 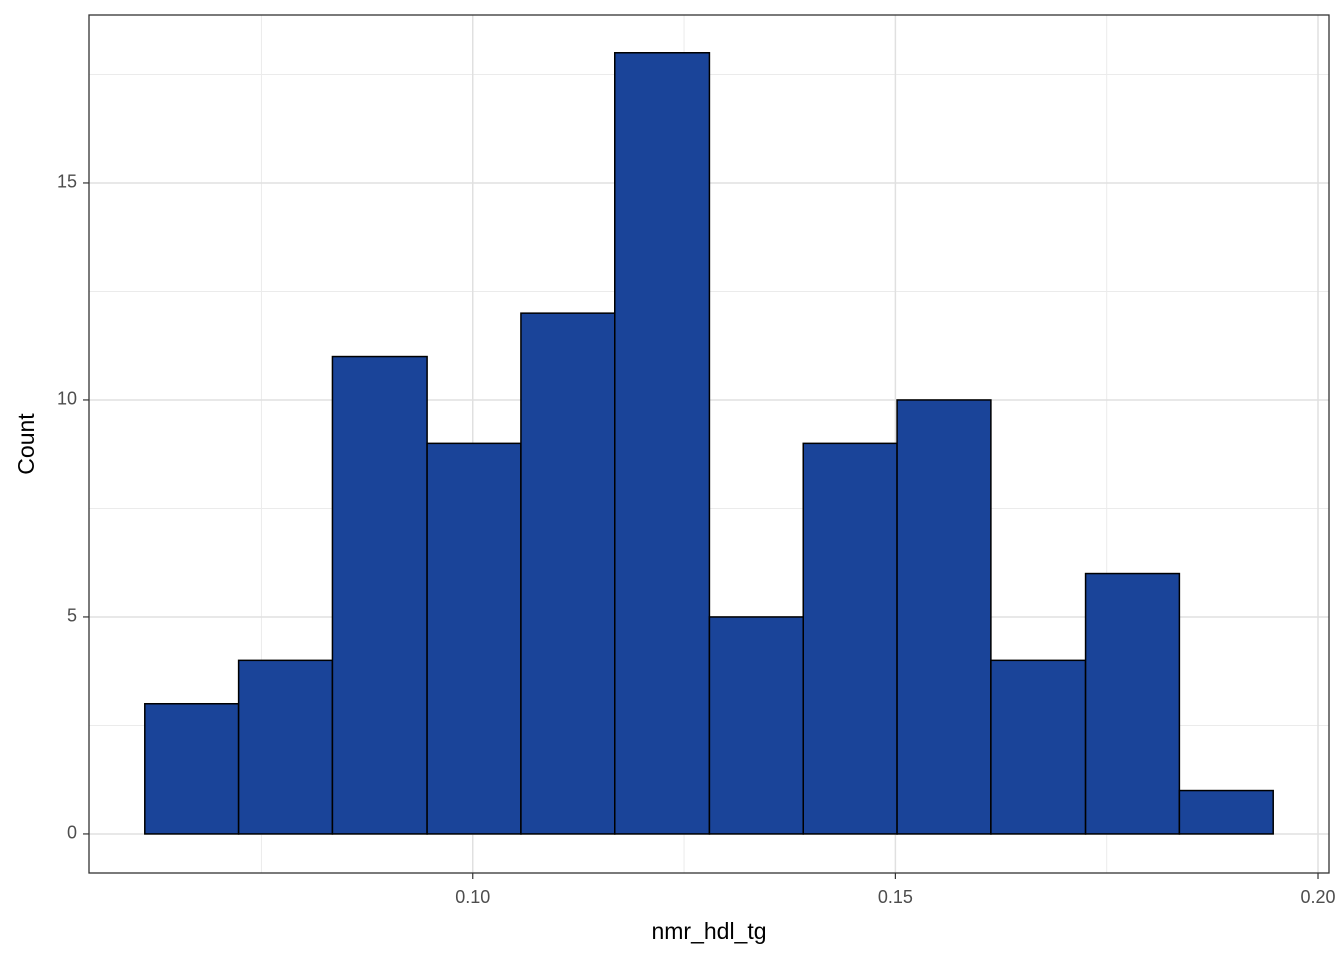 I want to click on x-tick-label: 0.10, so click(x=472, y=897).